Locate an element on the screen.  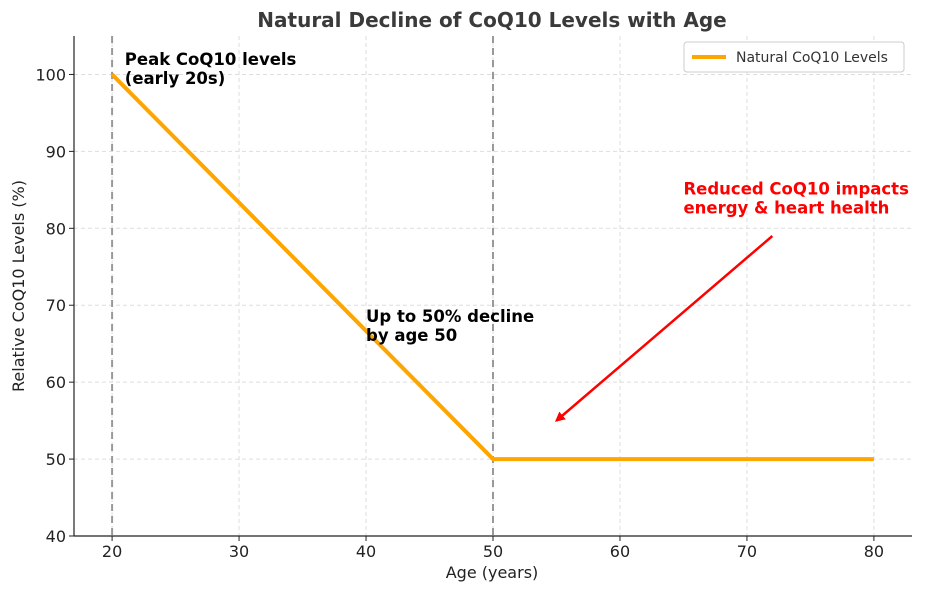
y-tick-label: 50 is located at coordinates (56, 459).